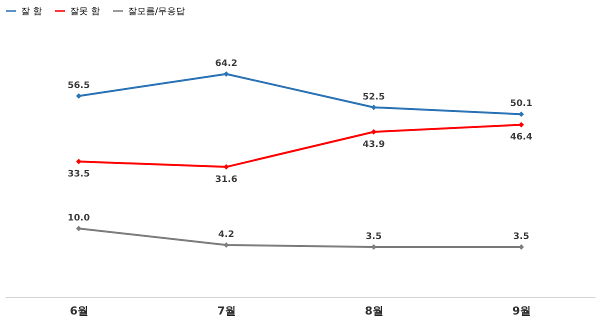 Image resolution: width=600 pixels, height=321 pixels. I want to click on x-tick-label: 8월, so click(374, 311).